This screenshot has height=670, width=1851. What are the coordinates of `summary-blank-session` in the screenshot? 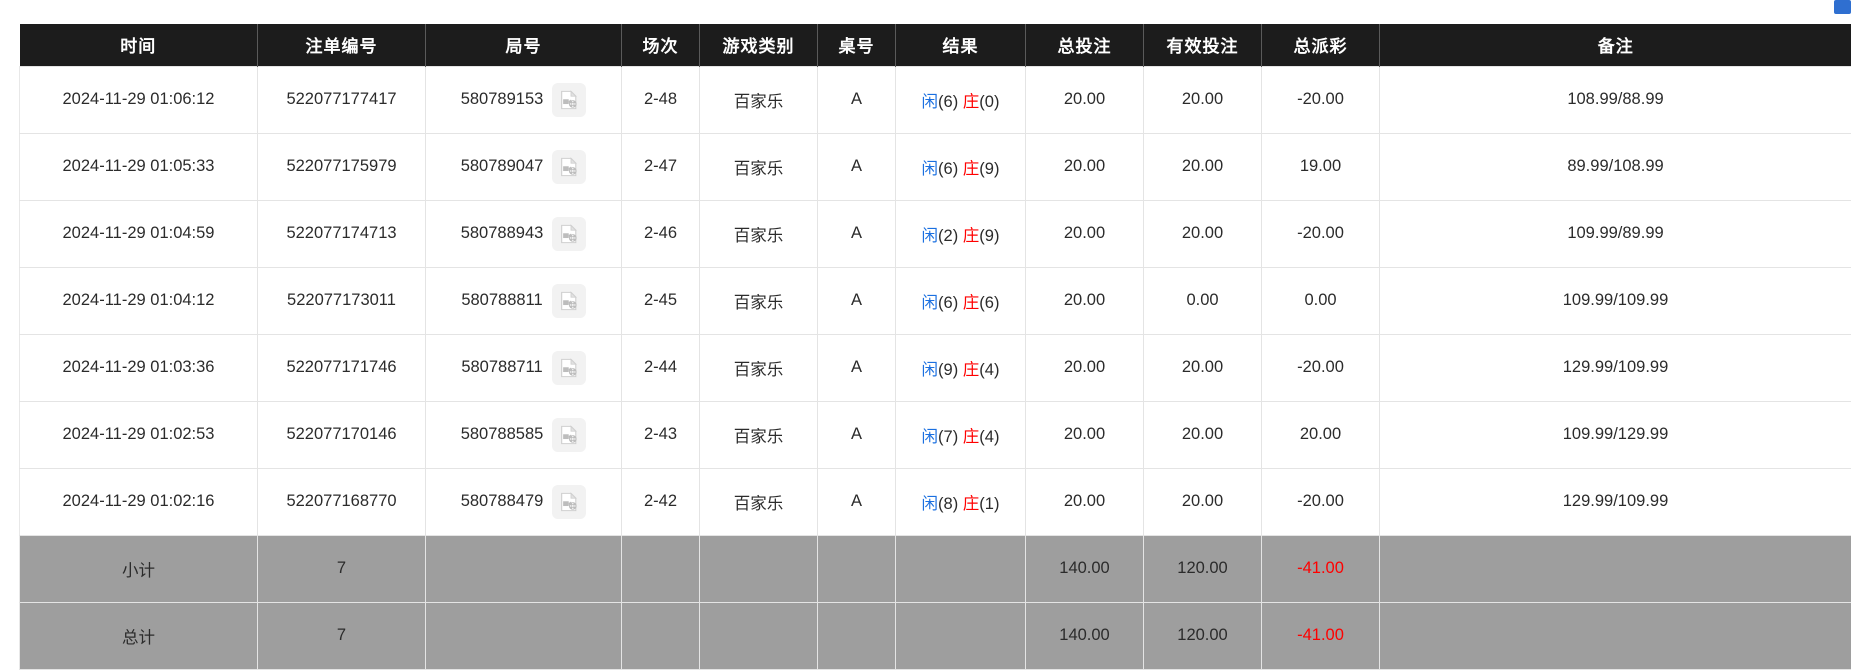 It's located at (661, 635).